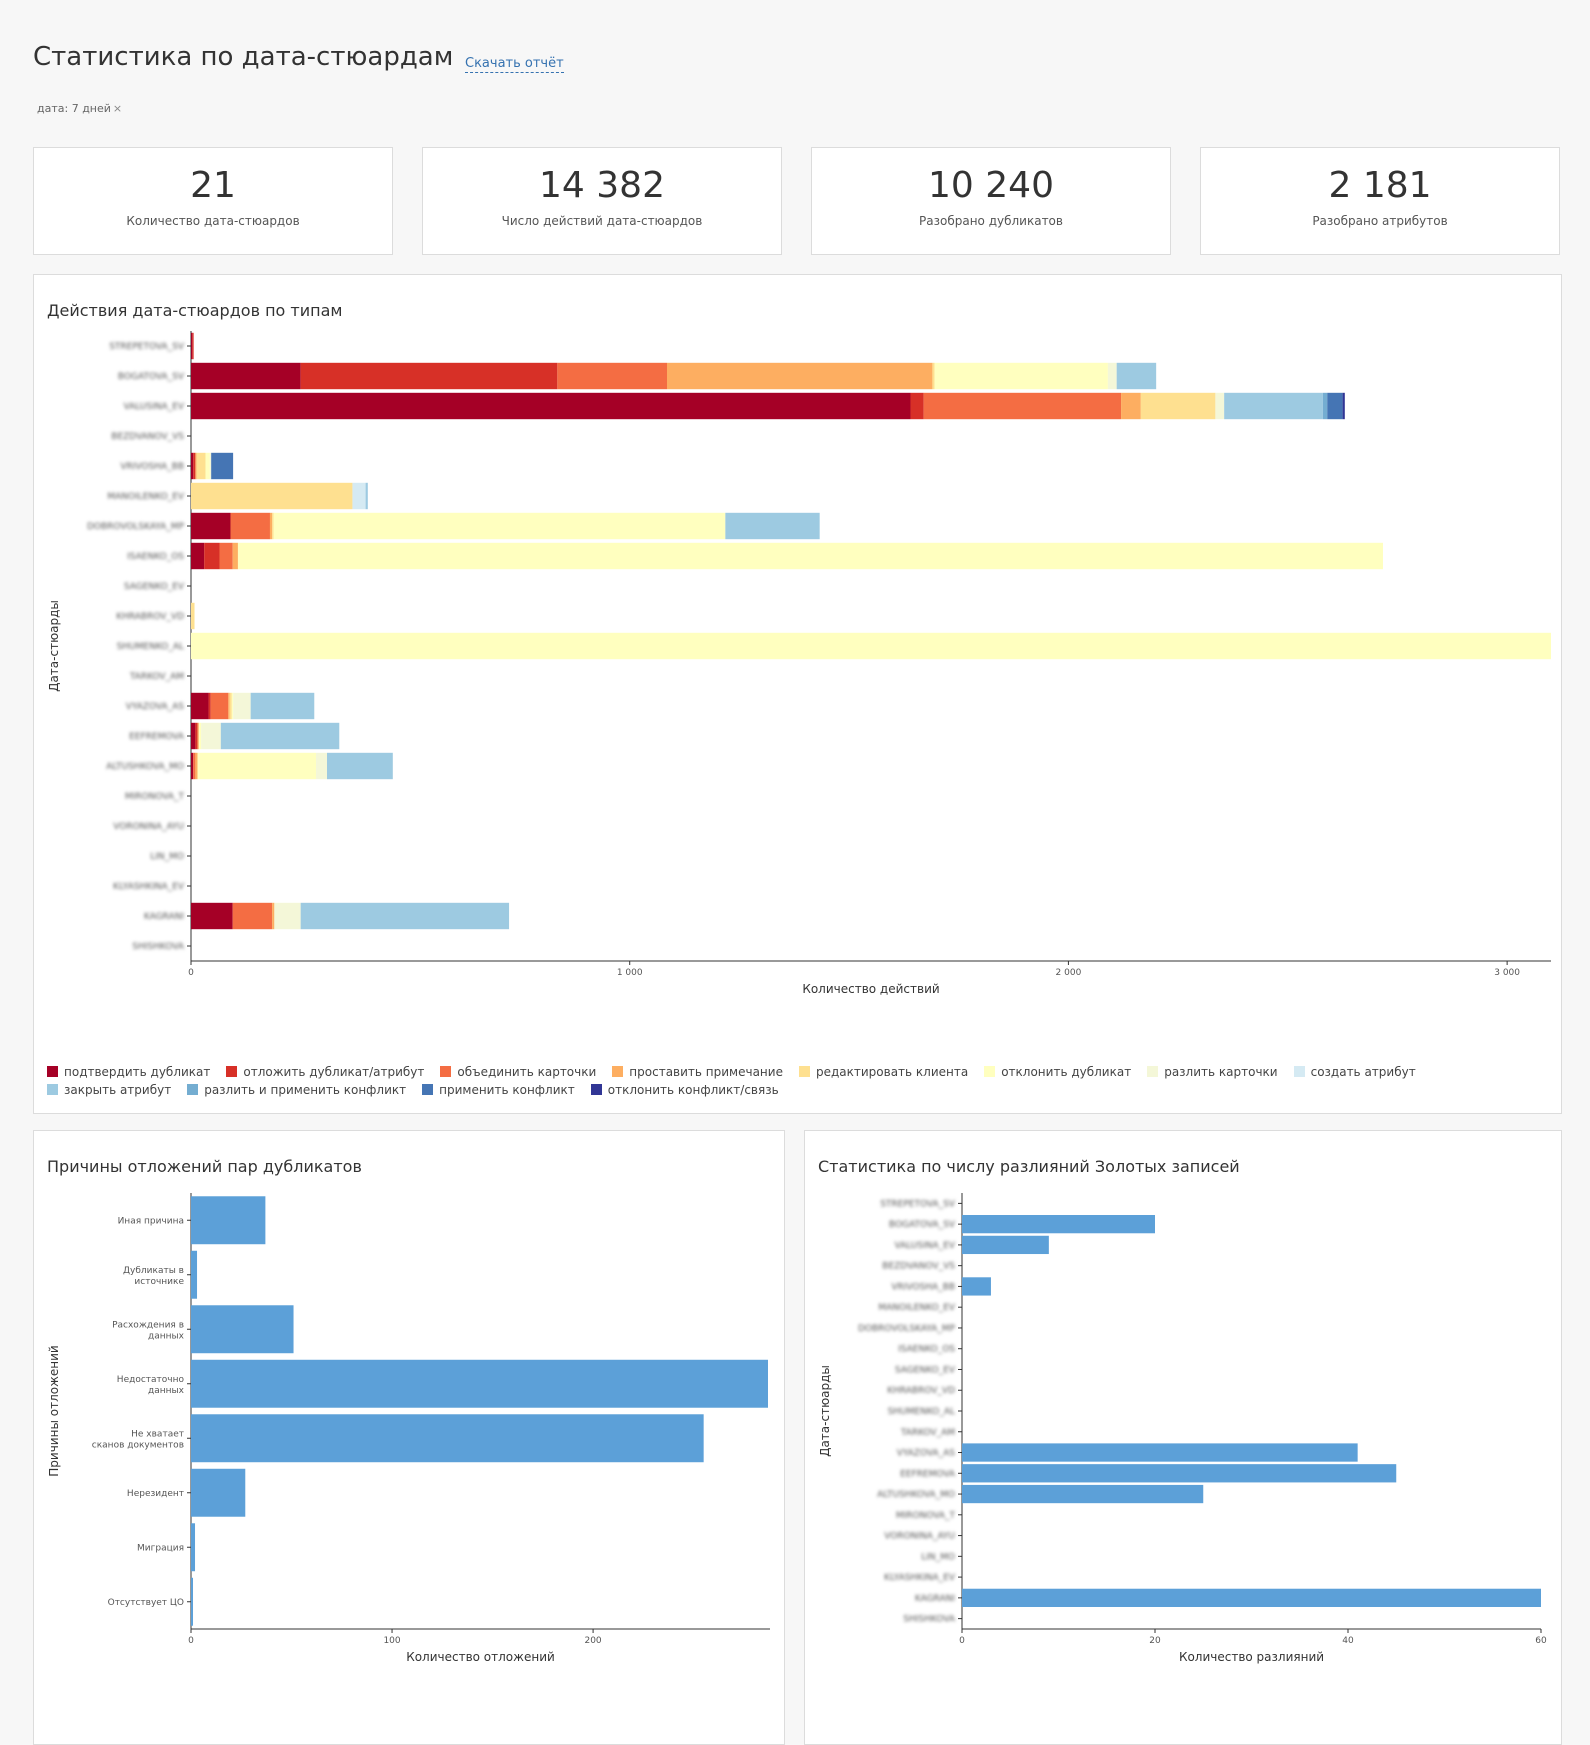 This screenshot has height=1745, width=1590. Describe the element at coordinates (79, 108) in the screenshot. I see `date-filter-tag: дата: 7 дней ×` at that location.